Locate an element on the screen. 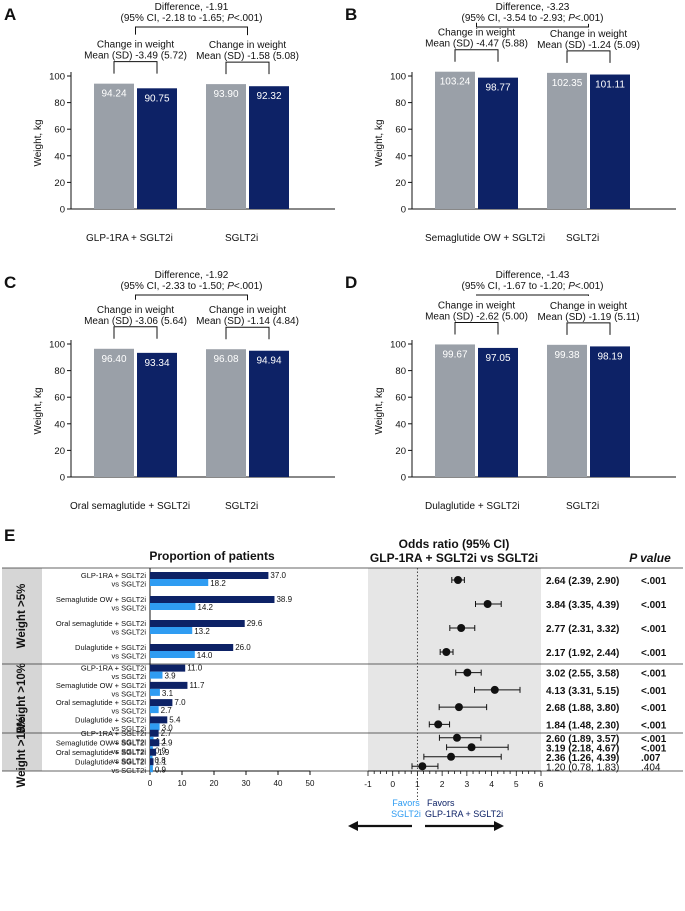 The width and height of the screenshot is (685, 911). bar-value-label: 99.38 is located at coordinates (566, 355).